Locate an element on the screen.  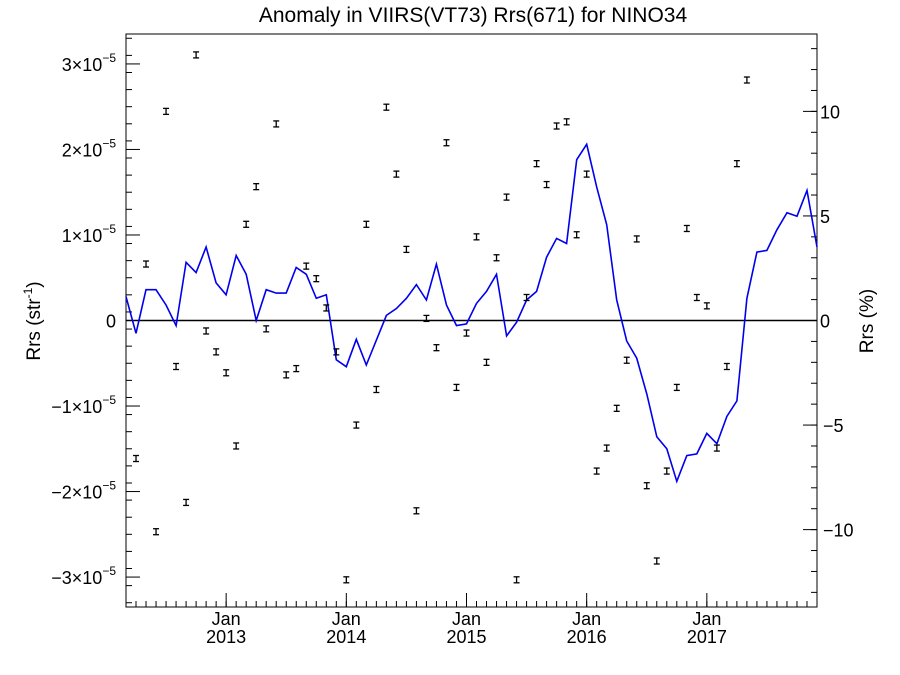
right-axis: 10 5 0 −5 −10 is located at coordinates (828, 320).